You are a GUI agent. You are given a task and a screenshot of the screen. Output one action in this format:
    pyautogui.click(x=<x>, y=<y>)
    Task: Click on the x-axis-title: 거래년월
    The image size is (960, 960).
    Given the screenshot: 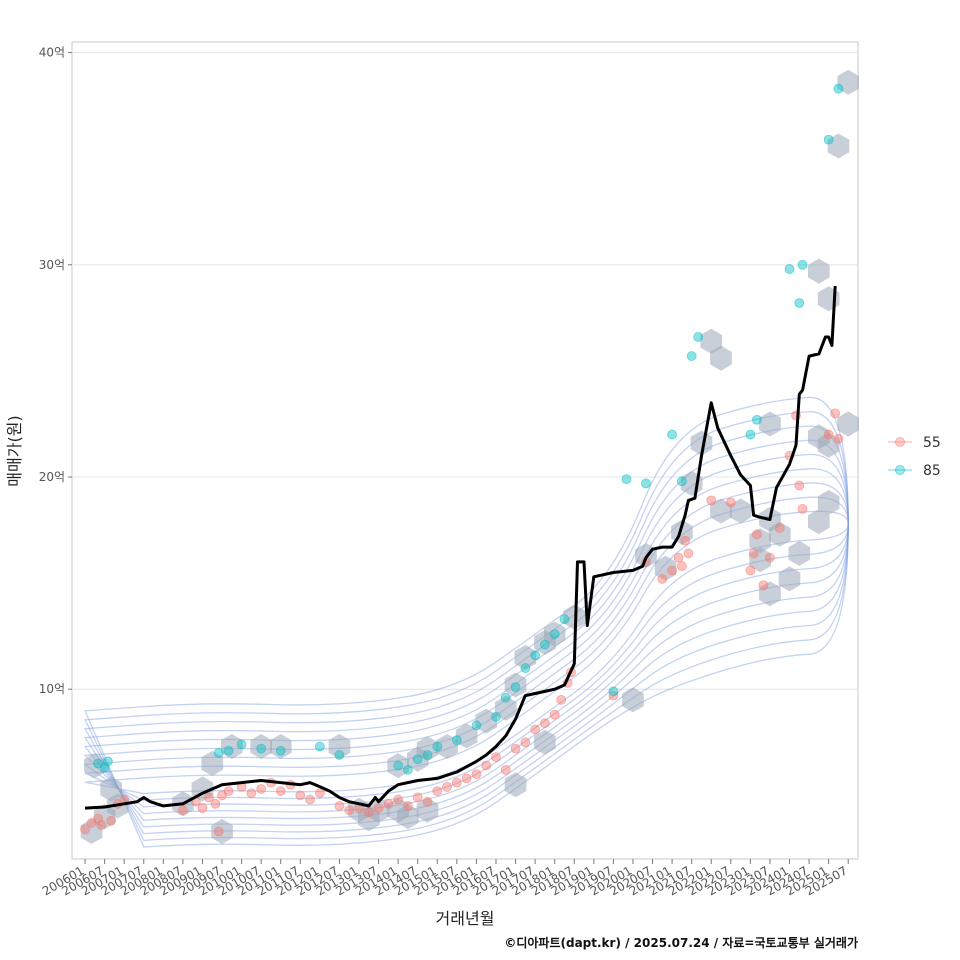 What is the action you would take?
    pyautogui.click(x=465, y=918)
    